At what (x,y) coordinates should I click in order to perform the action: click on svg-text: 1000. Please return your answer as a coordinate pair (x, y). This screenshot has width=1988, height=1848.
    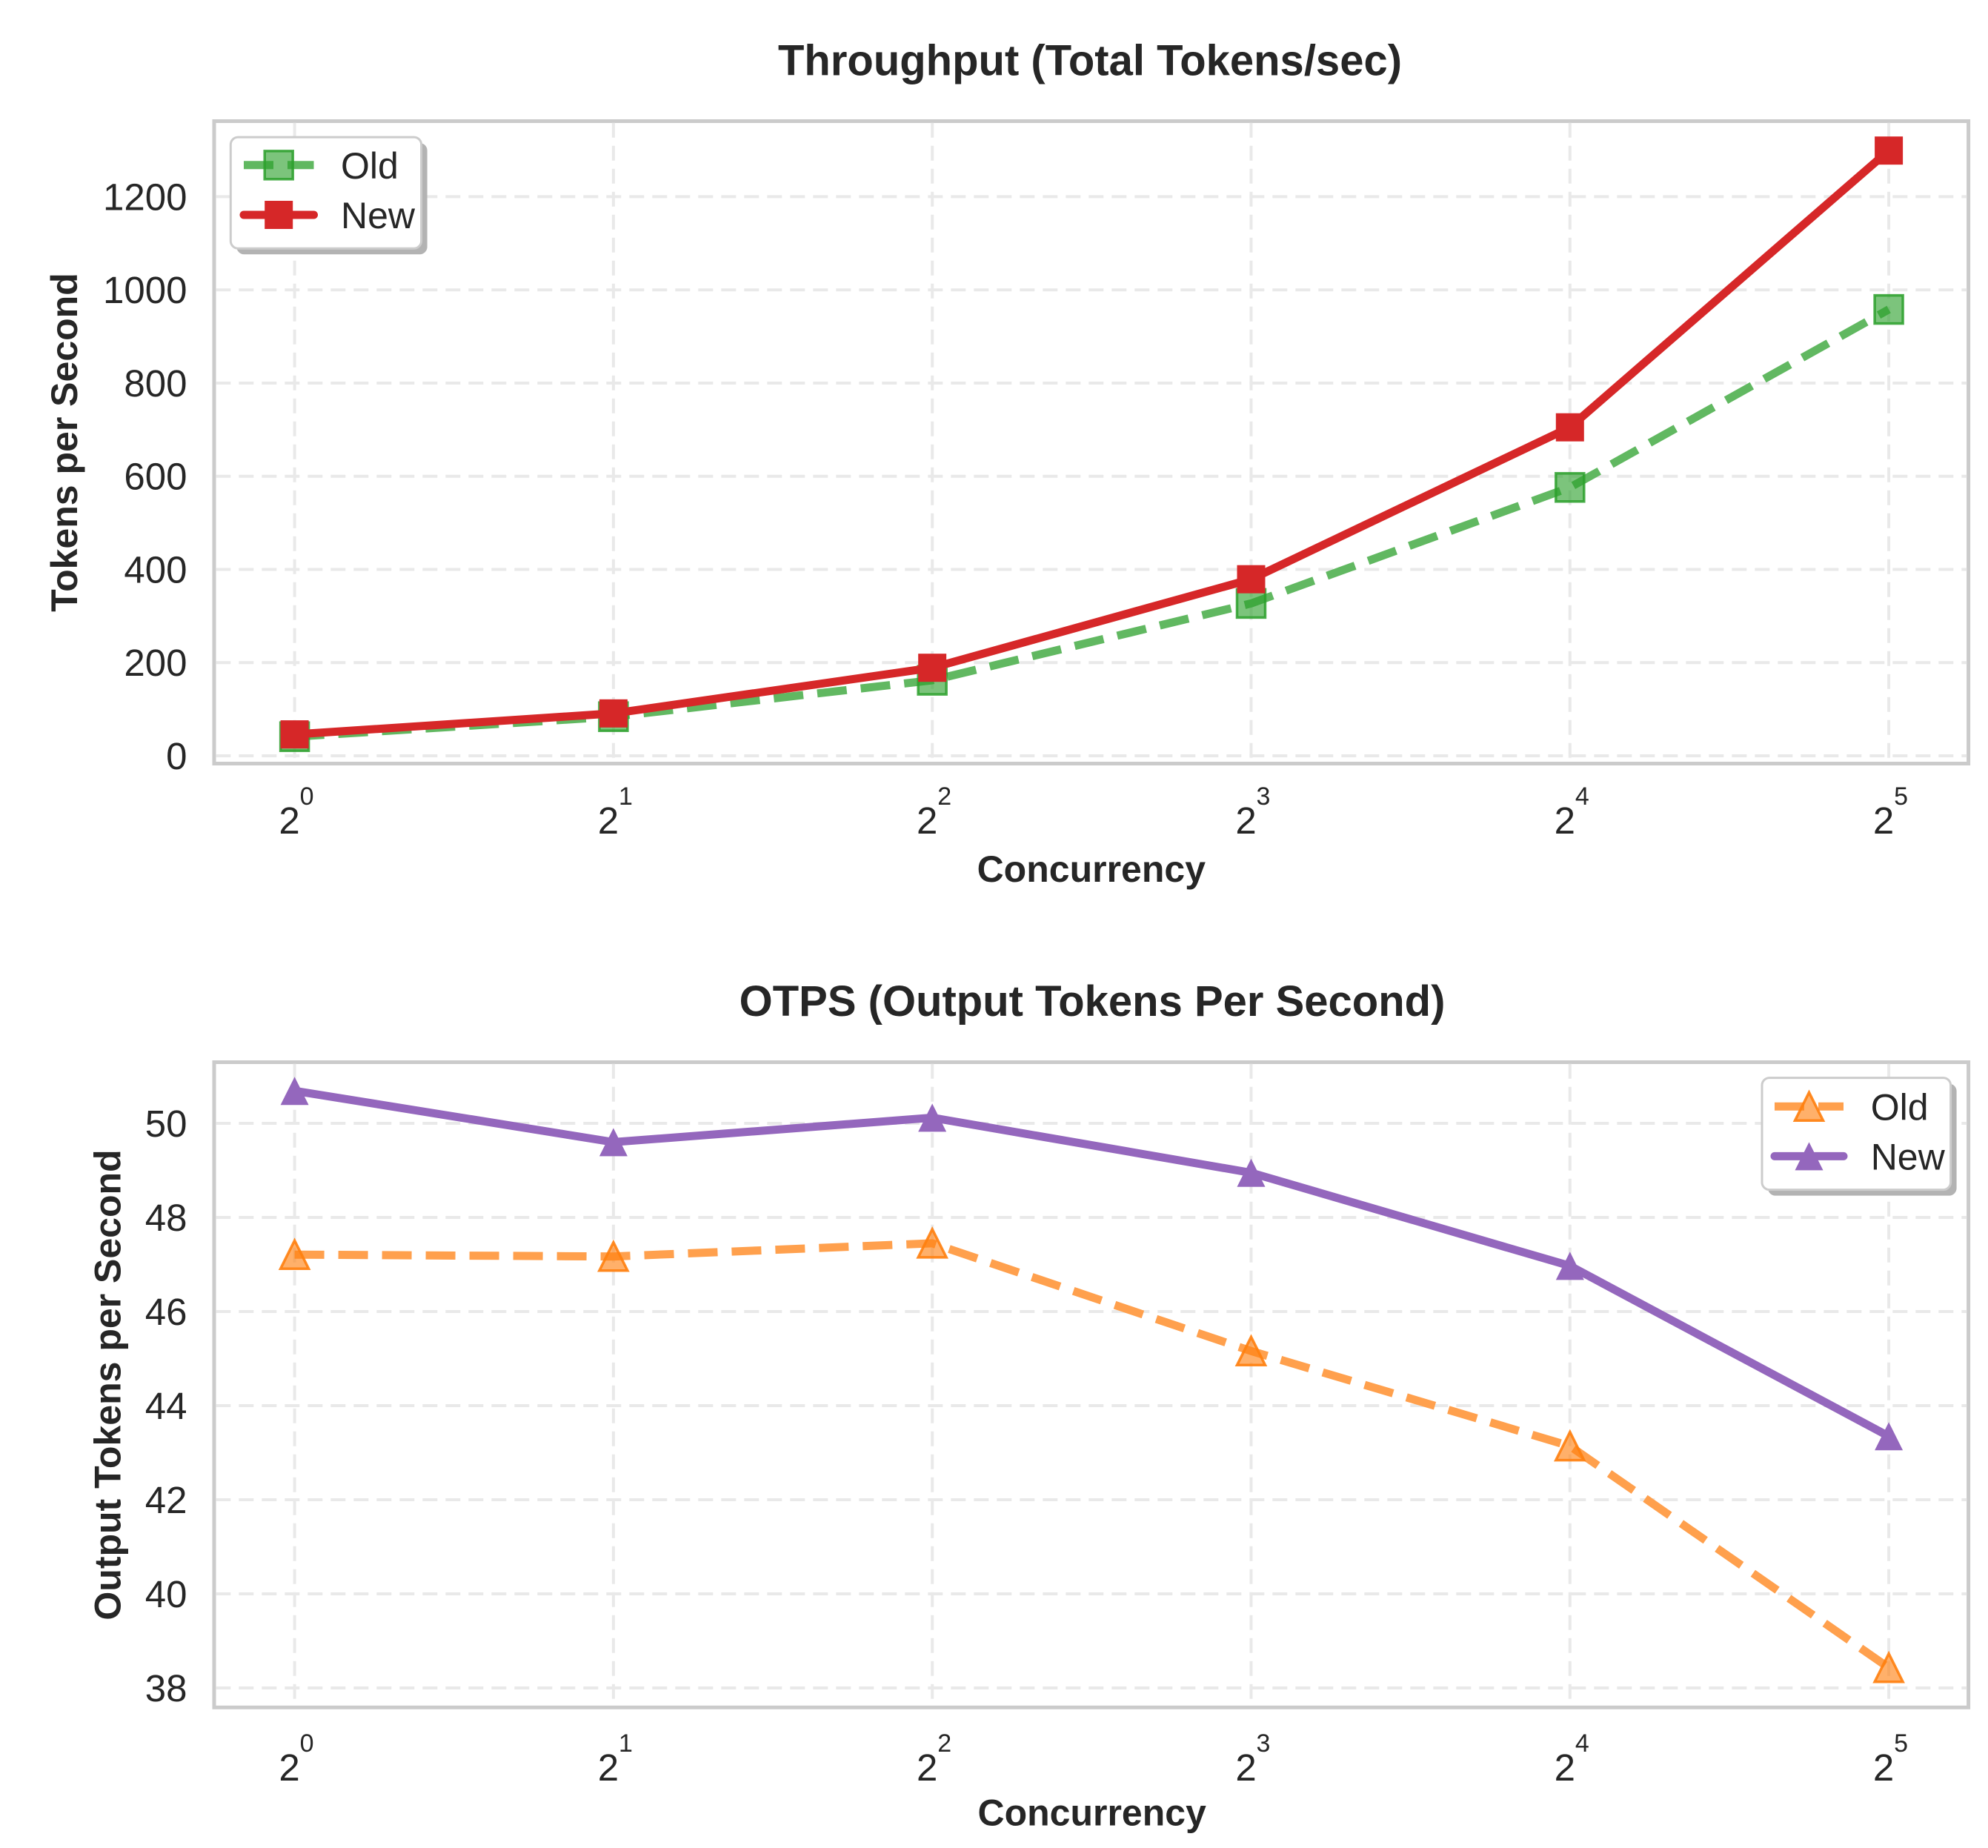
    Looking at the image, I should click on (145, 290).